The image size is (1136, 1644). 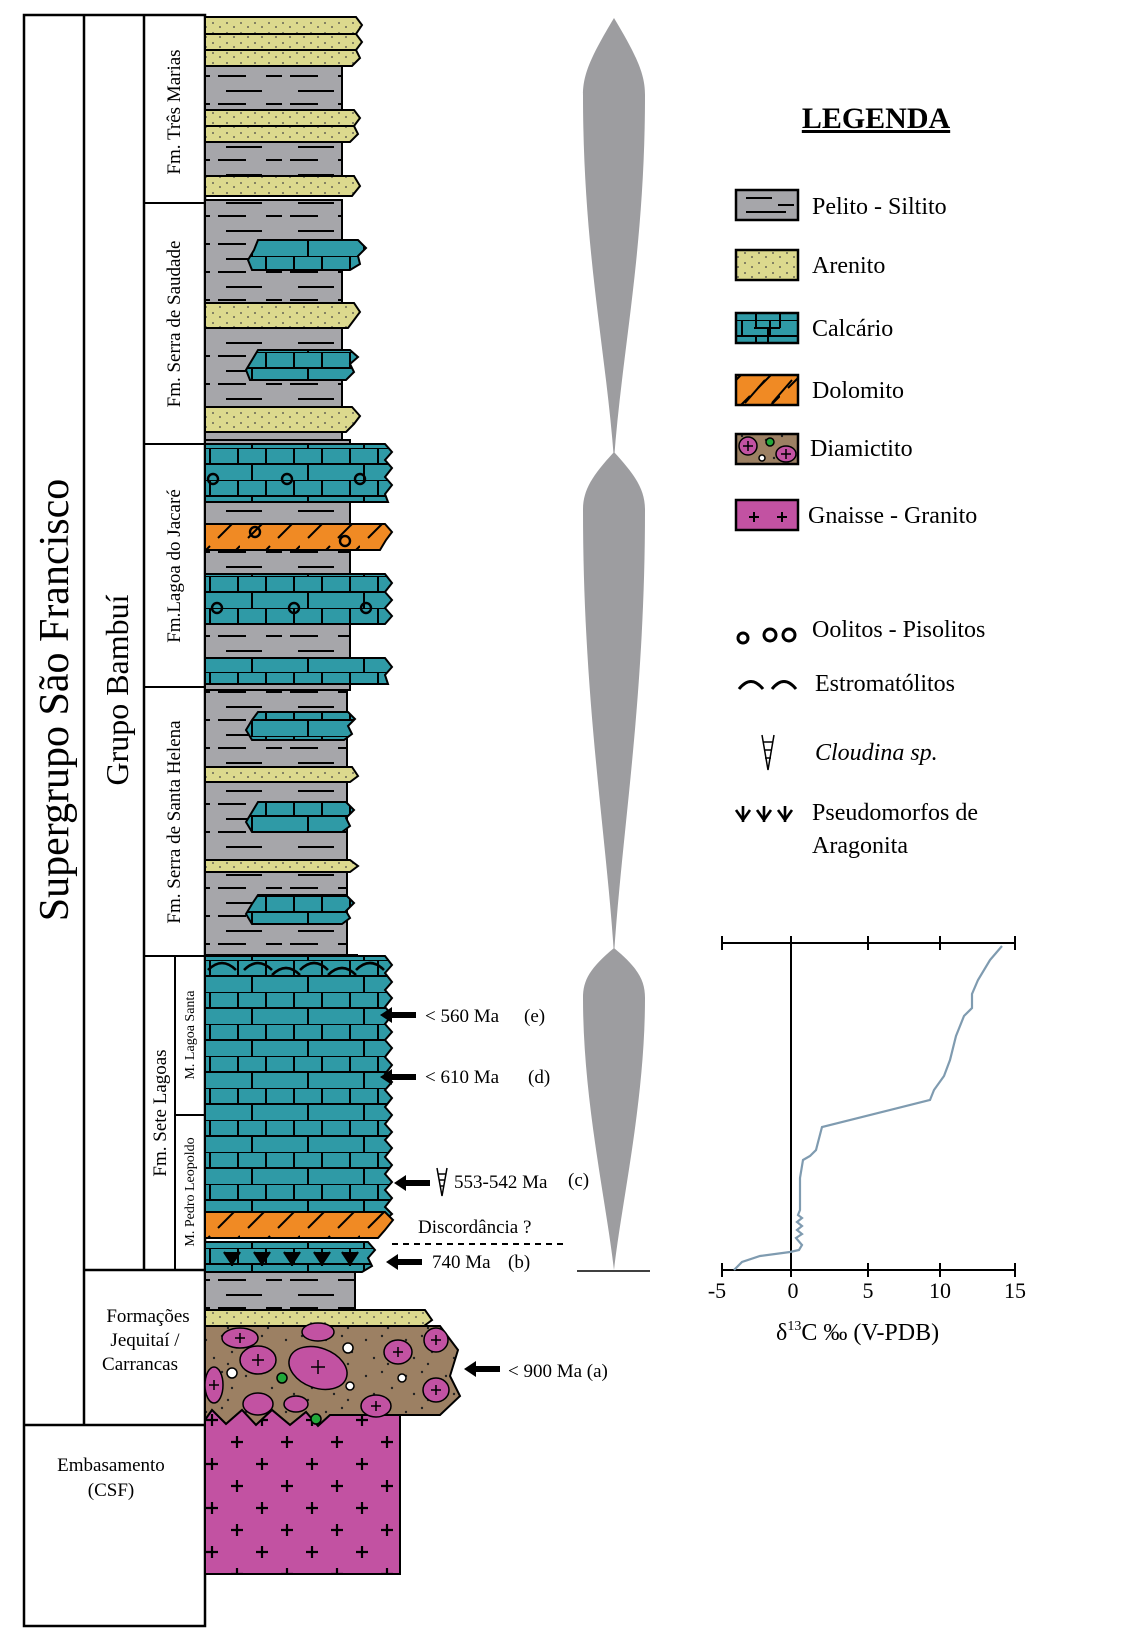 I want to click on age-a-label: < 900 Ma (a), so click(x=558, y=1371).